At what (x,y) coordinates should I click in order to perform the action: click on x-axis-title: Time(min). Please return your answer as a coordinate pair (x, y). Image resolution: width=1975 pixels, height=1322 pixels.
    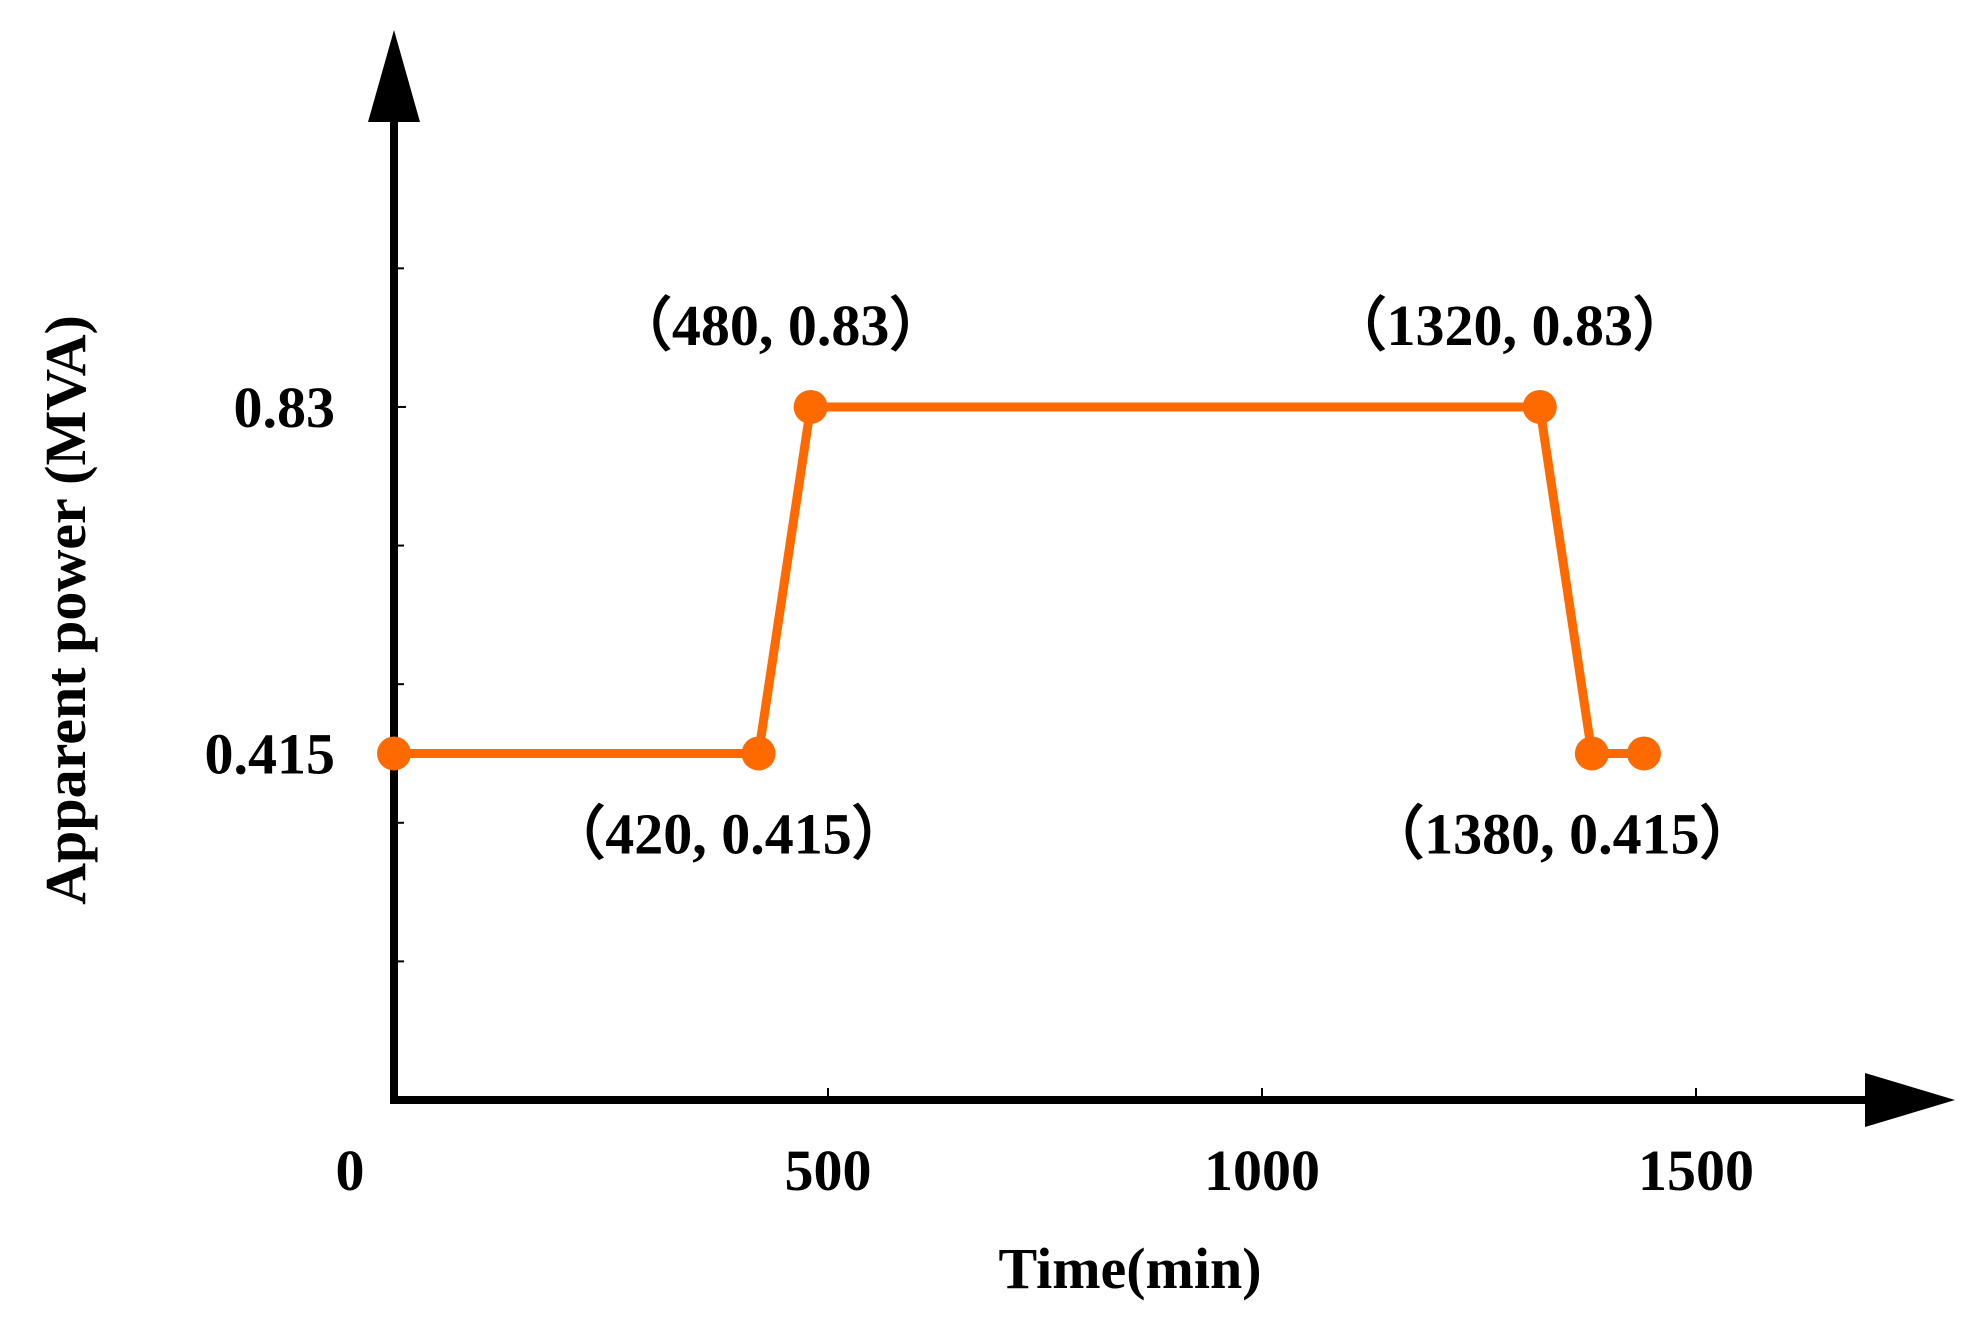
    Looking at the image, I should click on (1129, 1268).